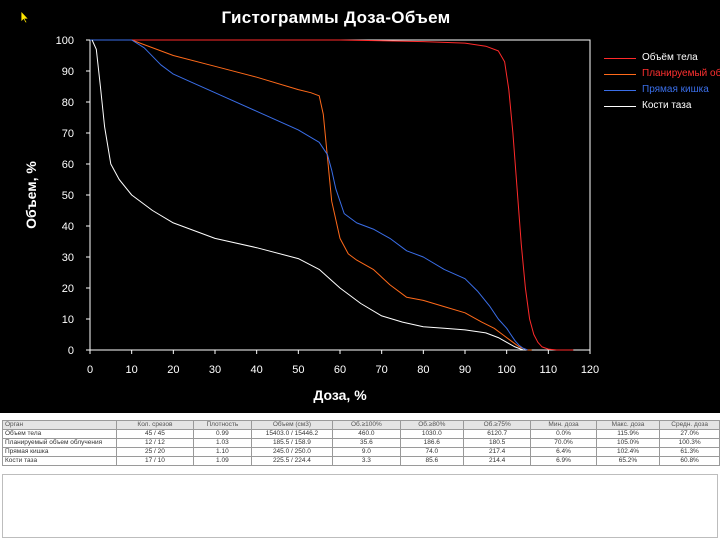 The image size is (720, 540). What do you see at coordinates (215, 370) in the screenshot?
I see `x-tick-label: 30` at bounding box center [215, 370].